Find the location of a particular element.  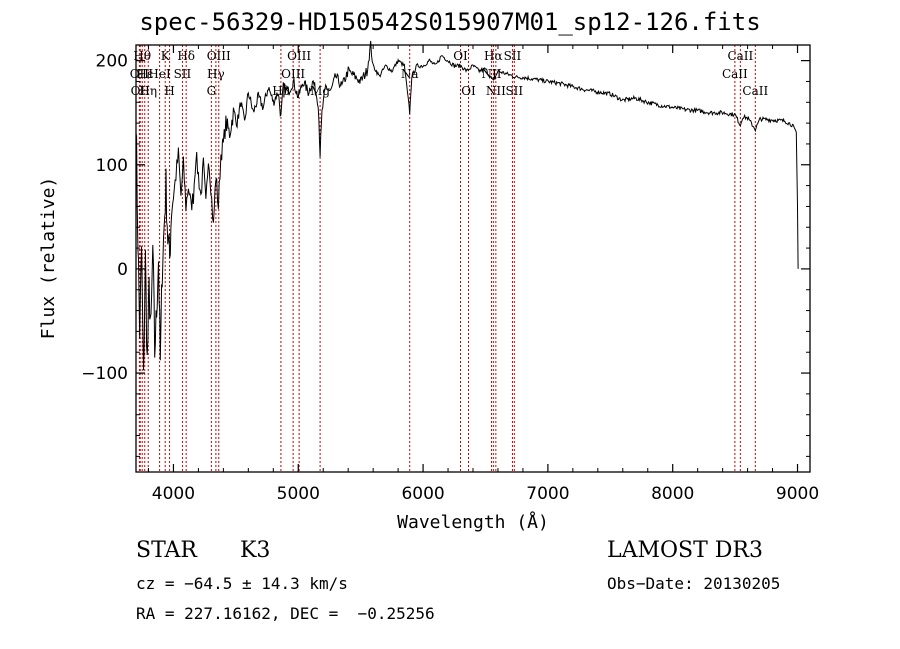

x-tick-label: 9000 is located at coordinates (797, 494).